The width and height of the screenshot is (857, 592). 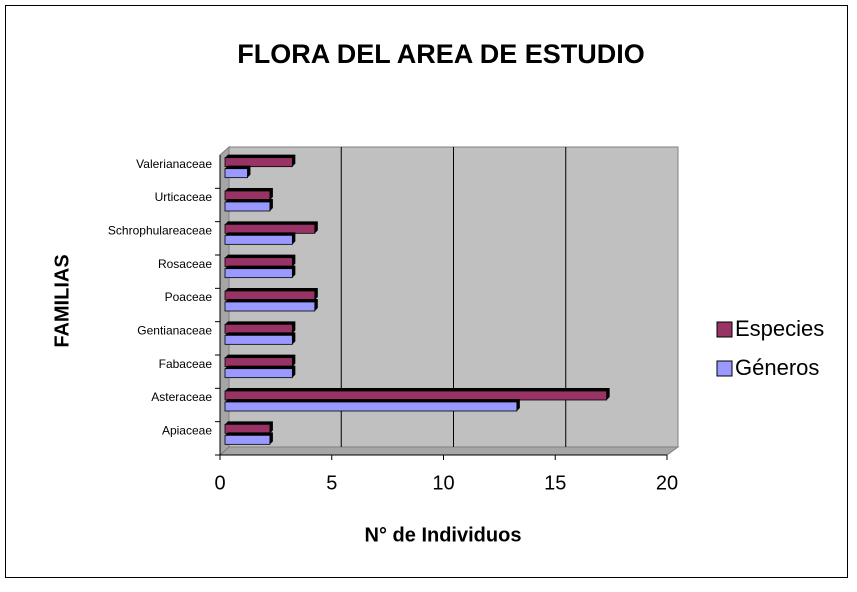 I want to click on y-tick-label: Fabaceae, so click(x=186, y=364).